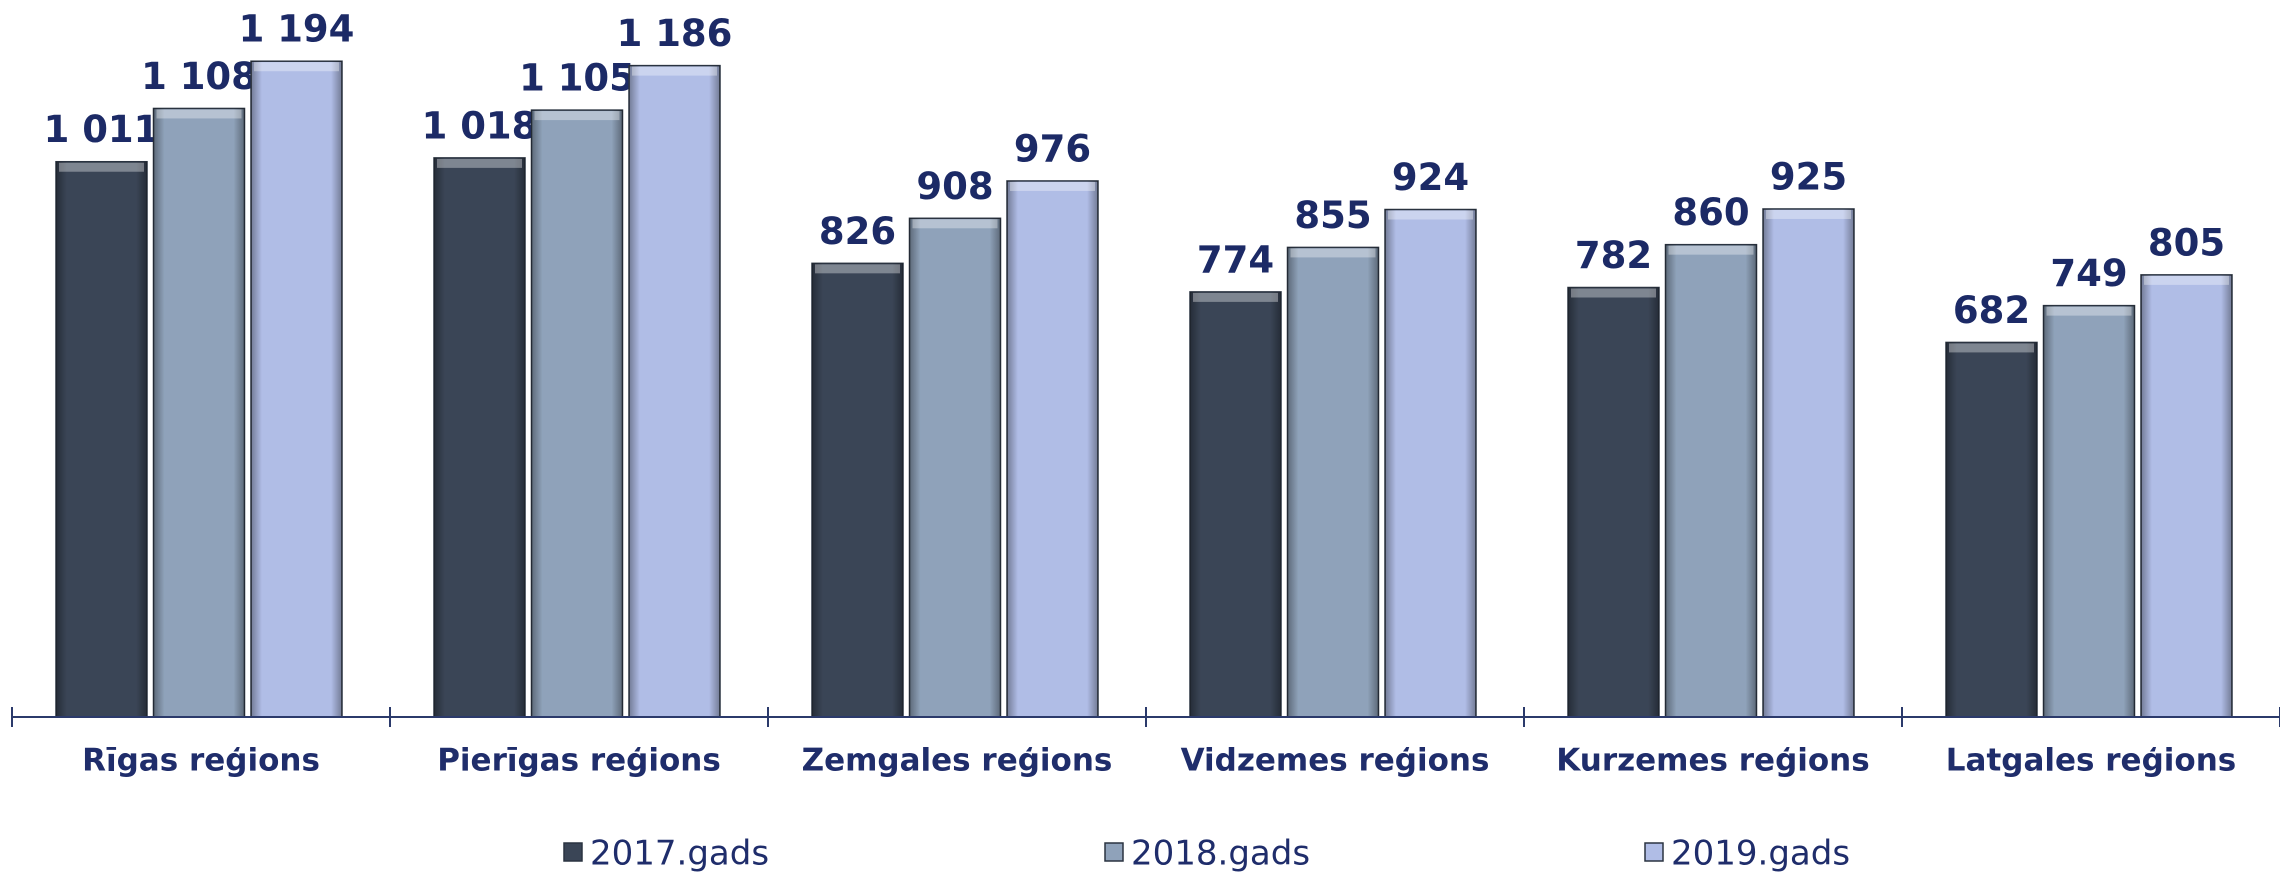 The width and height of the screenshot is (2280, 875). What do you see at coordinates (1052, 148) in the screenshot?
I see `data-label: 976` at bounding box center [1052, 148].